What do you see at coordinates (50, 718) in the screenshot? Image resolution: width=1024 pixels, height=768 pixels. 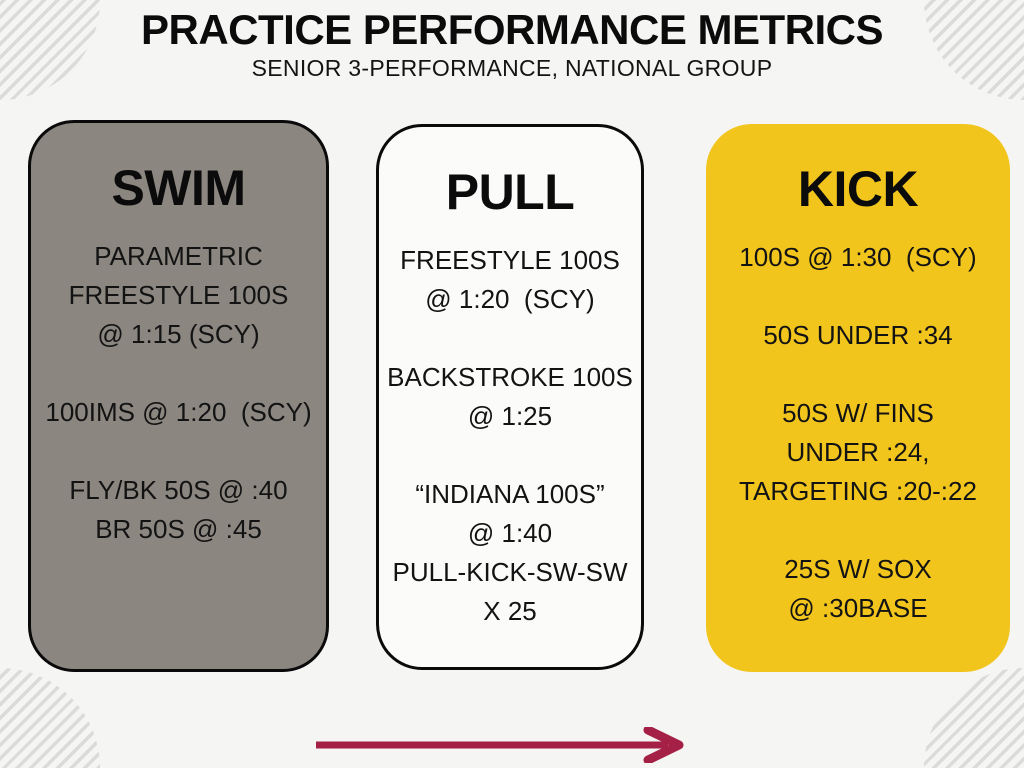 I see `corner-stripes-bottom-left-icon` at bounding box center [50, 718].